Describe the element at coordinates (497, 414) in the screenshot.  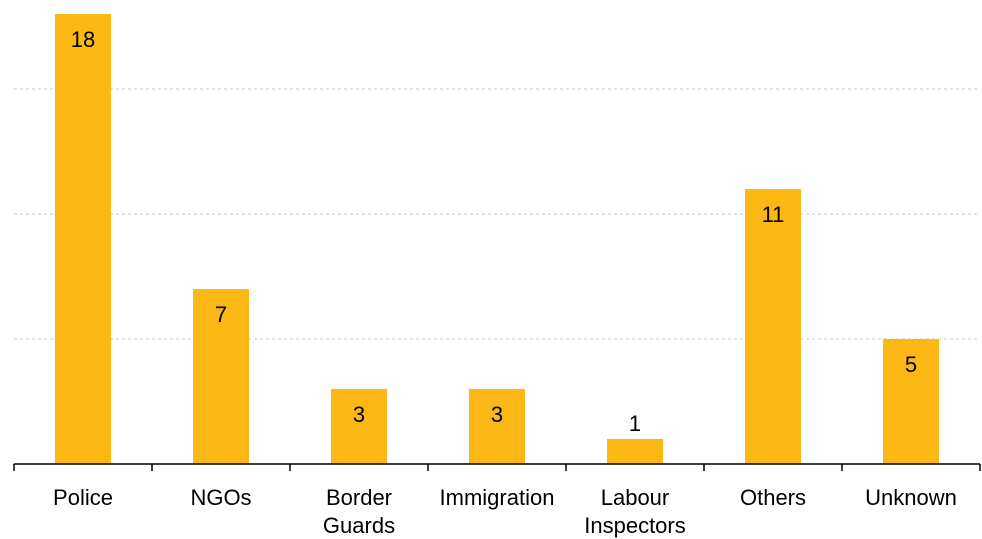
I see `data-label-3: 3` at that location.